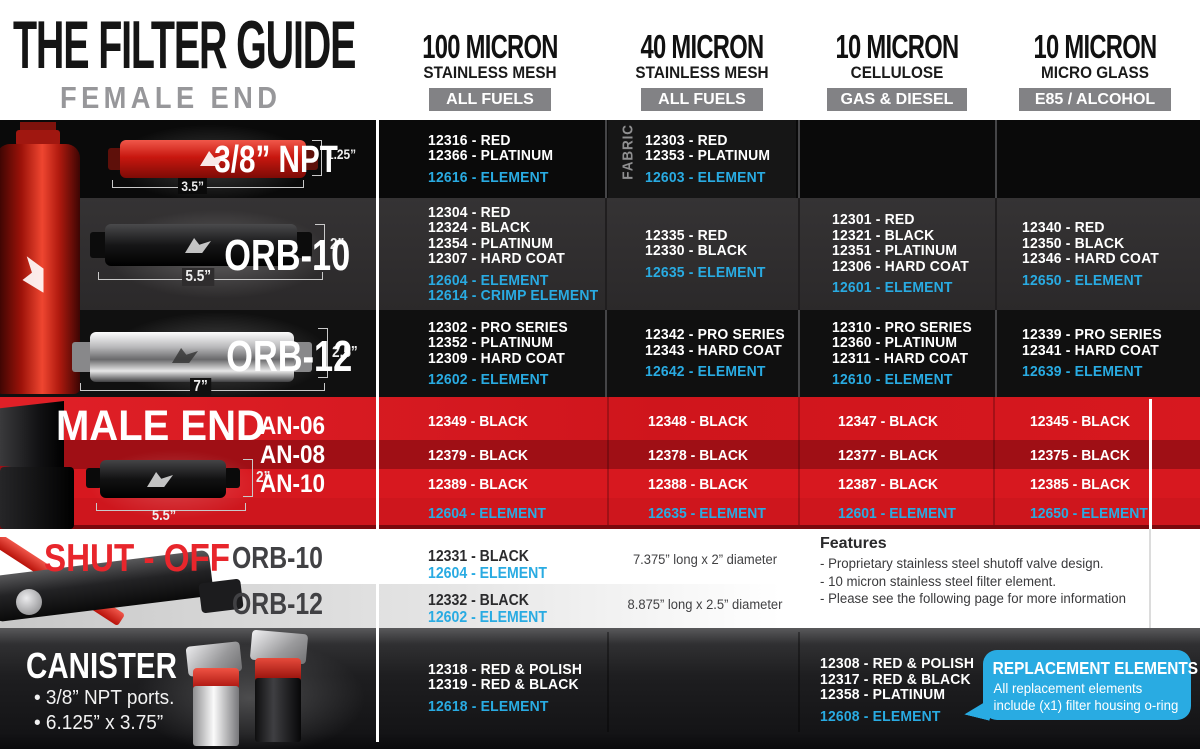  What do you see at coordinates (469, 212) in the screenshot?
I see `part-number: 12304 - RED` at bounding box center [469, 212].